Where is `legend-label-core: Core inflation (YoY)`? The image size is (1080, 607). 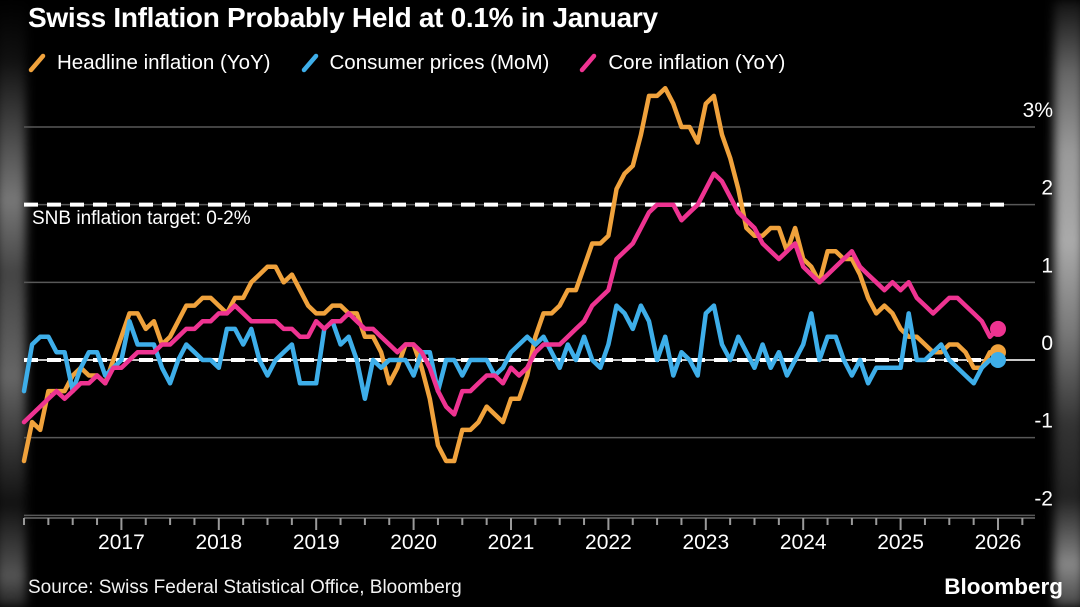
legend-label-core: Core inflation (YoY) is located at coordinates (697, 62).